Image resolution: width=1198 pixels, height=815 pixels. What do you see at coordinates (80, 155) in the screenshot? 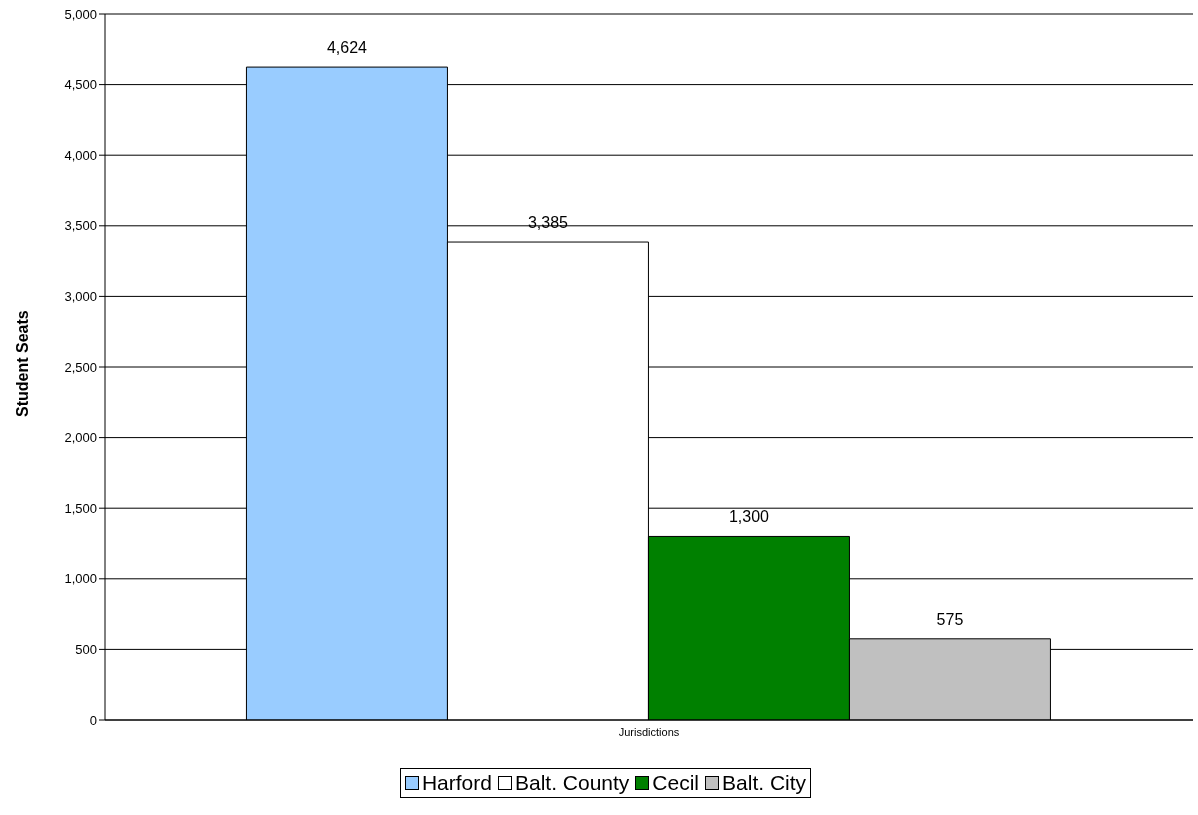
I see `y-tick-label: 4,000` at bounding box center [80, 155].